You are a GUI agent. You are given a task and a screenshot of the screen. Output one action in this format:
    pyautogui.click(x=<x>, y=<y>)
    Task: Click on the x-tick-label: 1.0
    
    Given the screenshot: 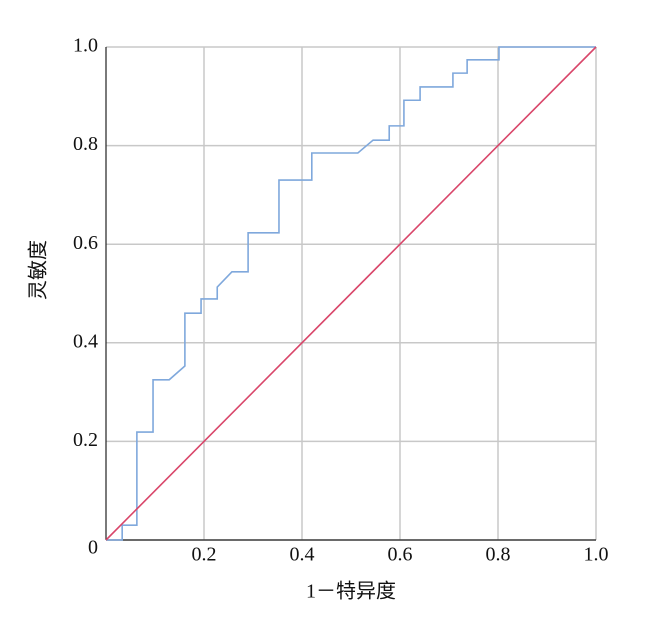 What is the action you would take?
    pyautogui.click(x=596, y=555)
    